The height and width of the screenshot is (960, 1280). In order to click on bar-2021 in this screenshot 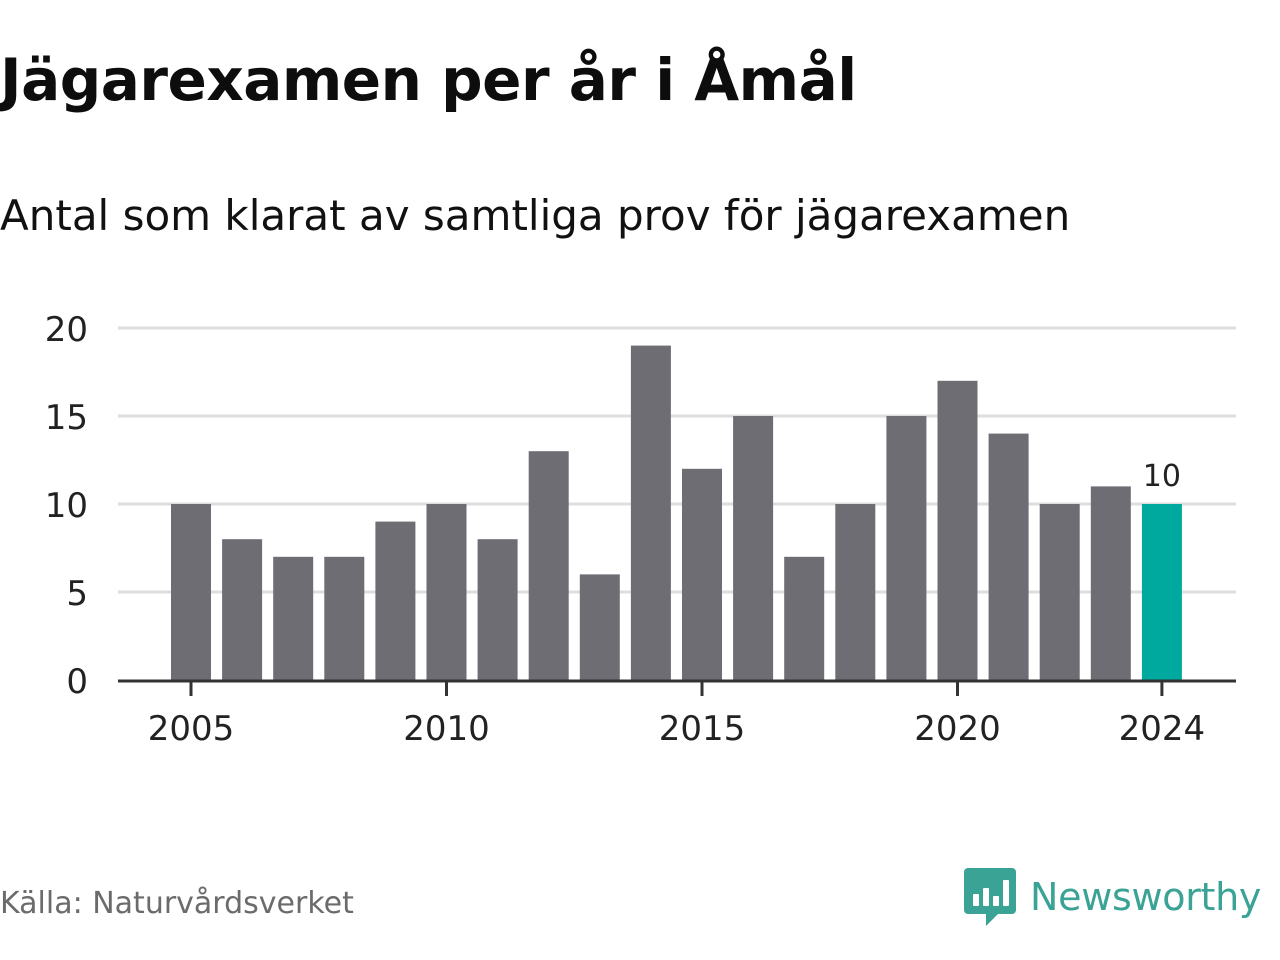, I will do `click(1008, 556)`.